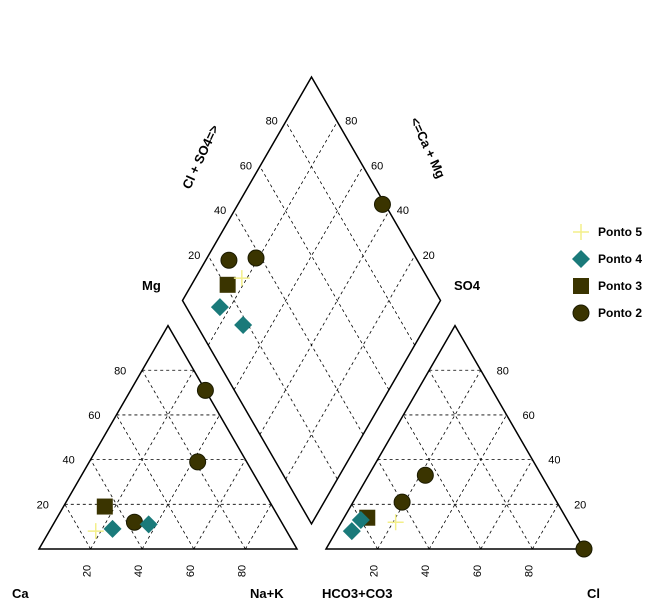 This screenshot has height=601, width=662. Describe the element at coordinates (267, 593) in the screenshot. I see `label-nak: Na+K` at that location.